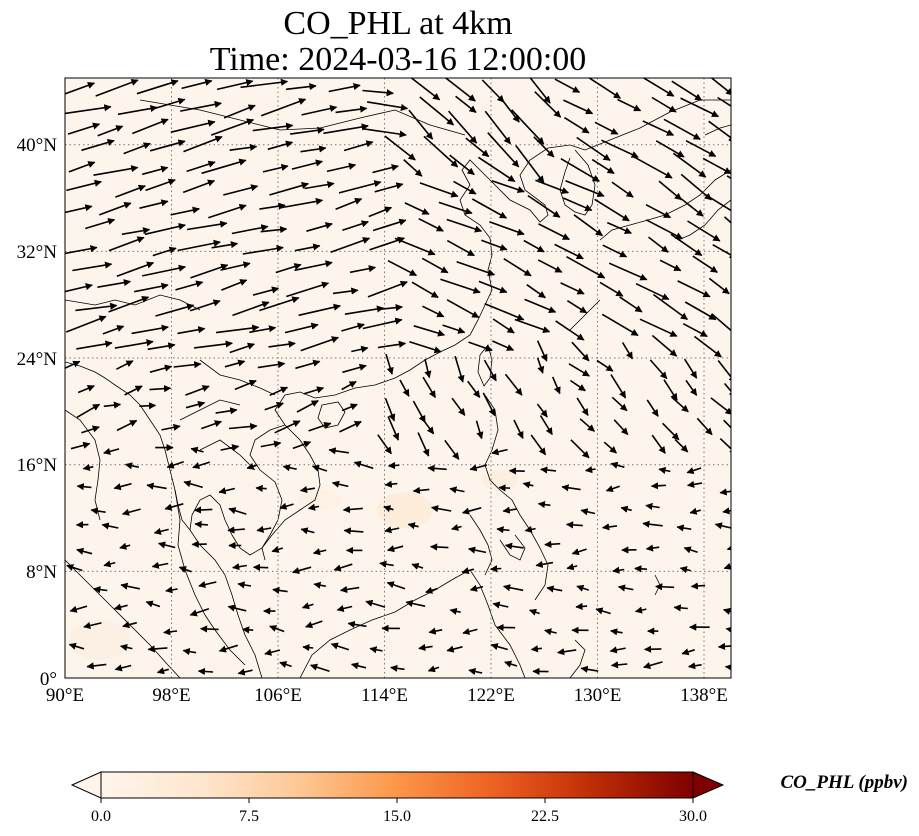  Describe the element at coordinates (598, 695) in the screenshot. I see `x-tick-label: 130°E` at that location.